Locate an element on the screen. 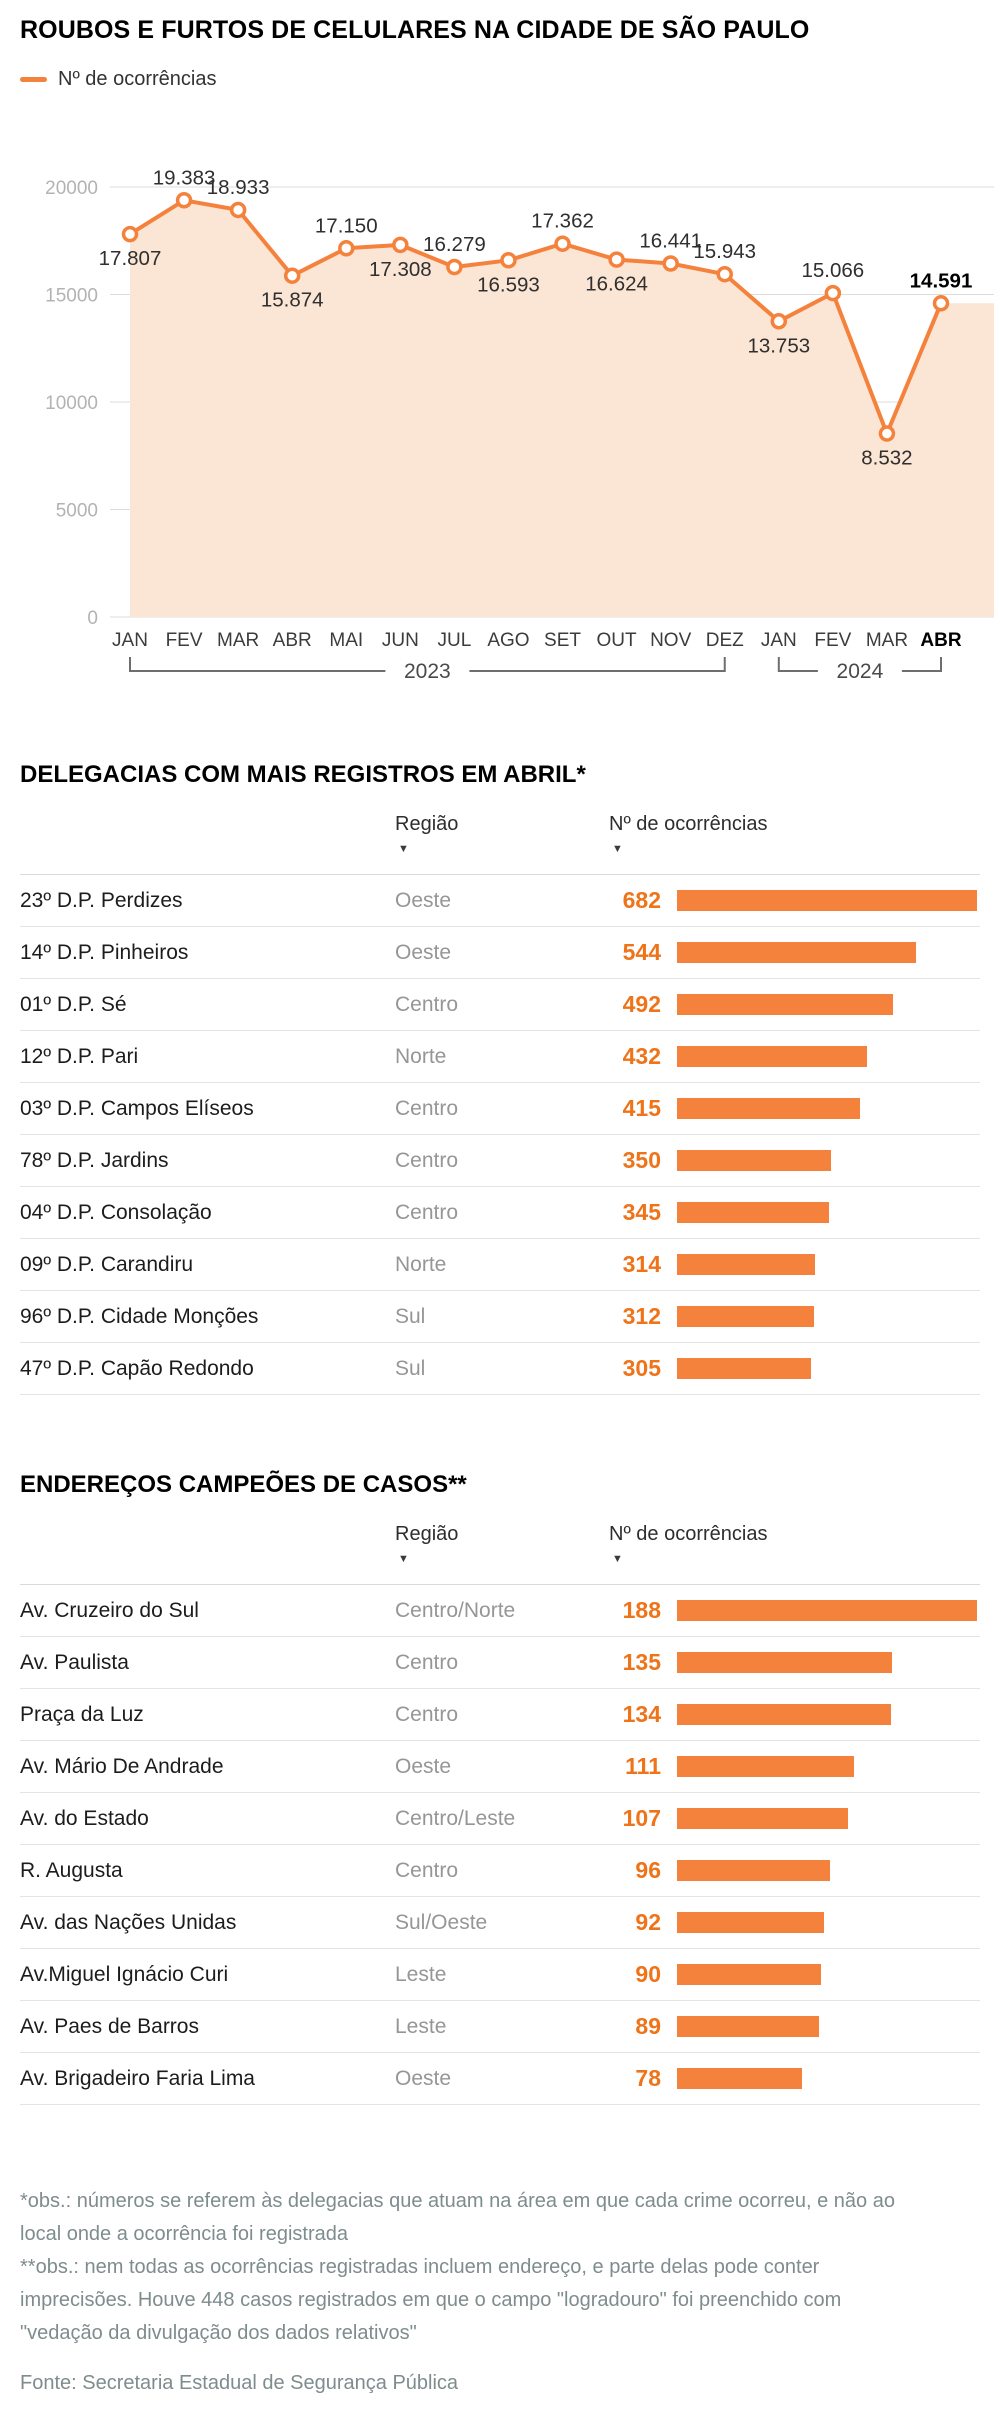 The width and height of the screenshot is (1000, 2424). row-region: Sul/Oeste is located at coordinates (441, 1922).